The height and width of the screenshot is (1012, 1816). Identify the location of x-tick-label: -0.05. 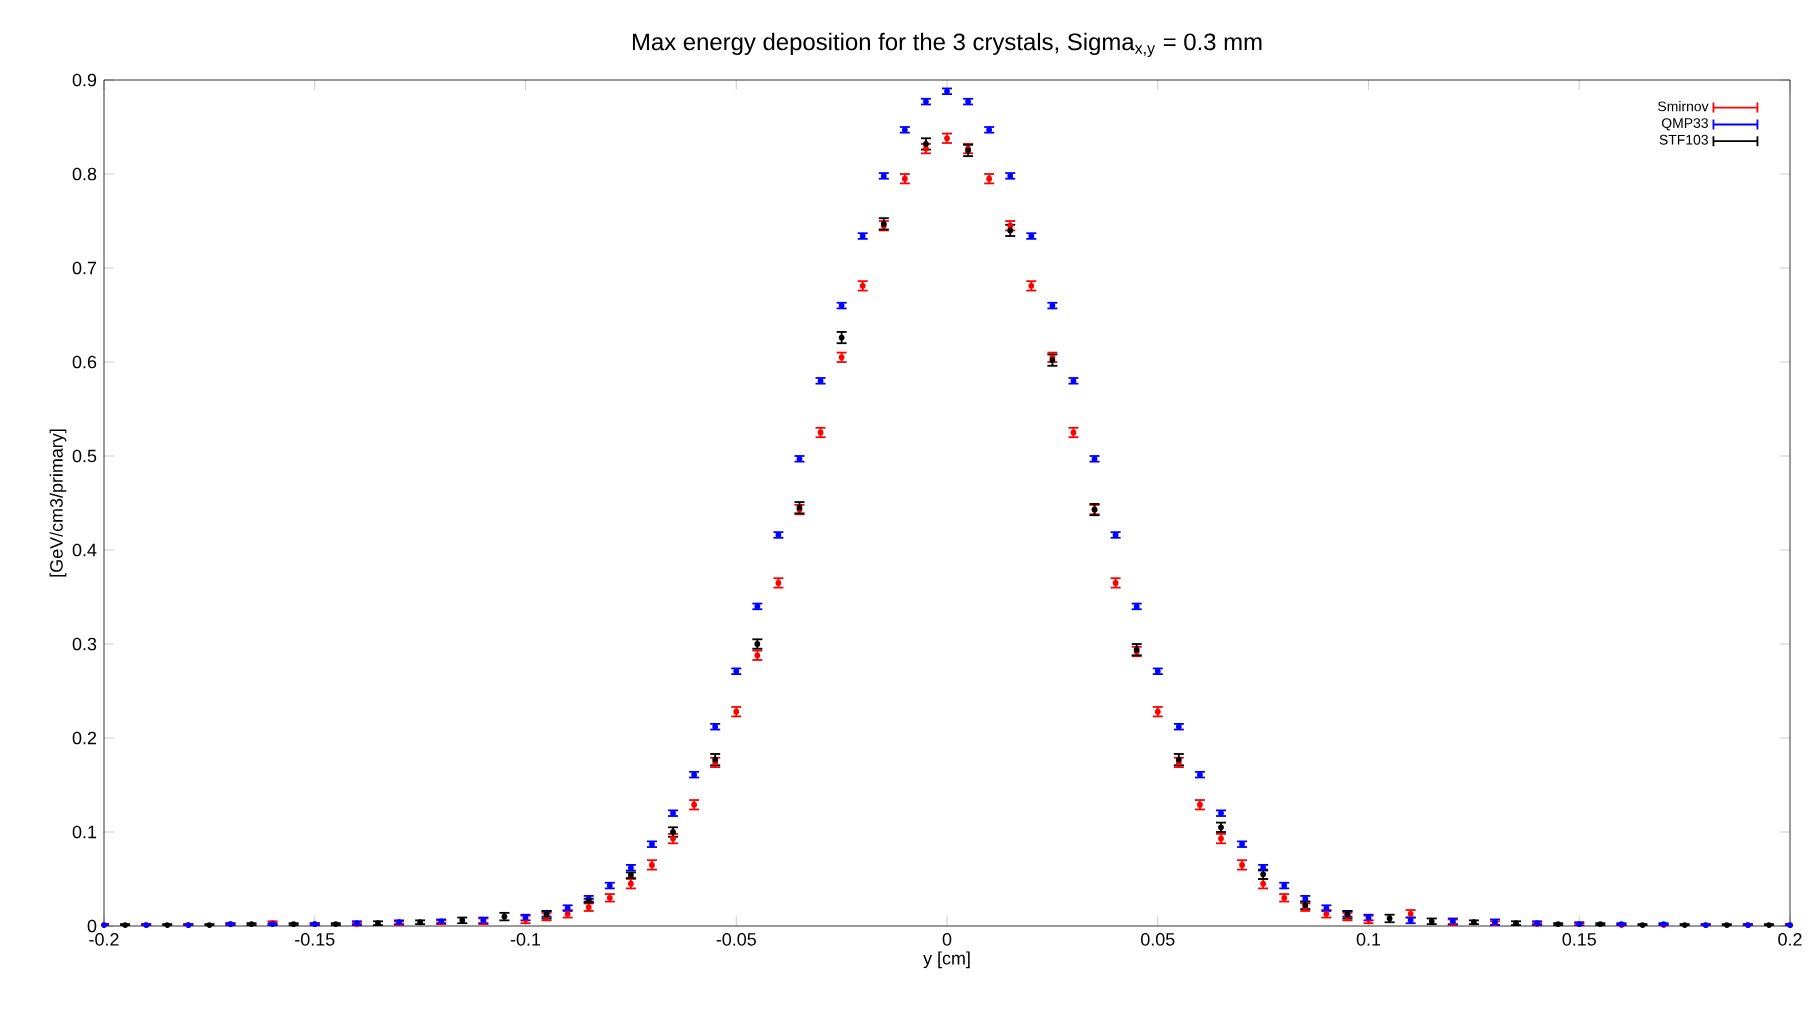
(736, 939).